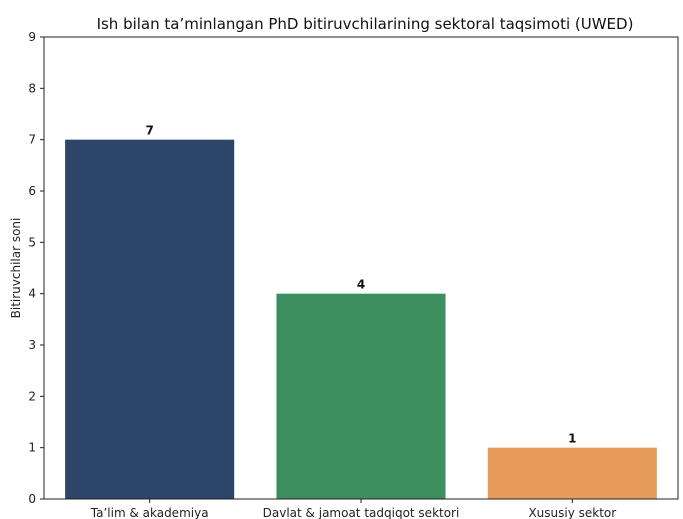  I want to click on y-tick-label: 3, so click(32, 345).